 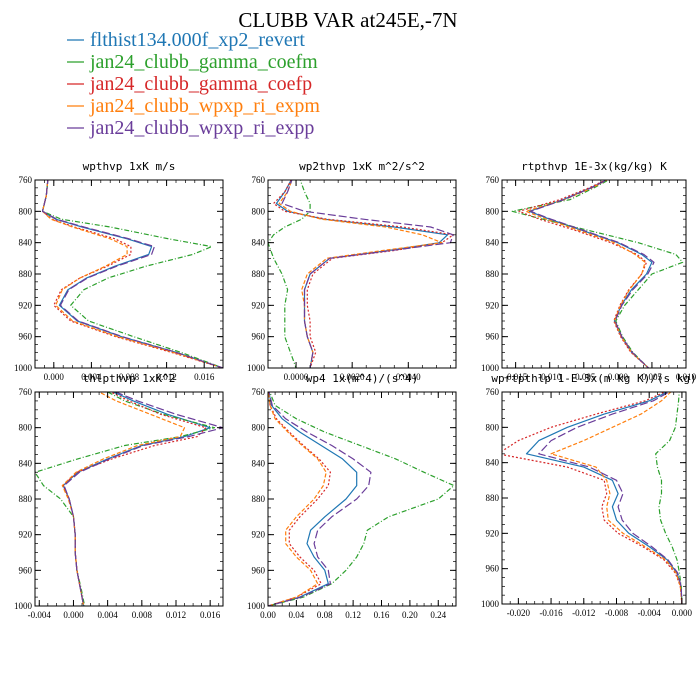 I want to click on y-tick-label-0-5: 960, so click(x=26, y=337).